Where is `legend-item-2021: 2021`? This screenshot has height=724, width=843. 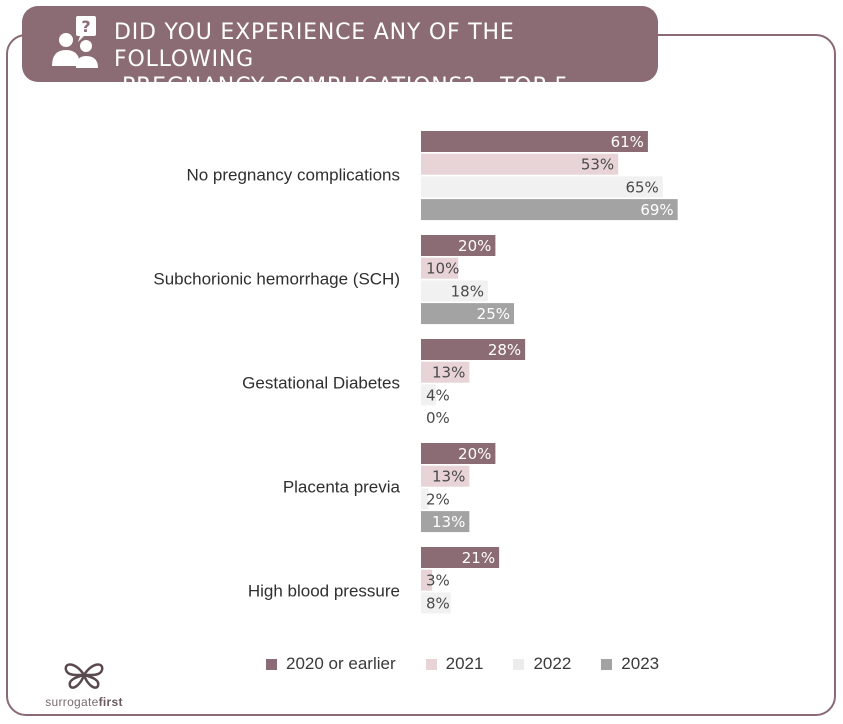 legend-item-2021: 2021 is located at coordinates (454, 664).